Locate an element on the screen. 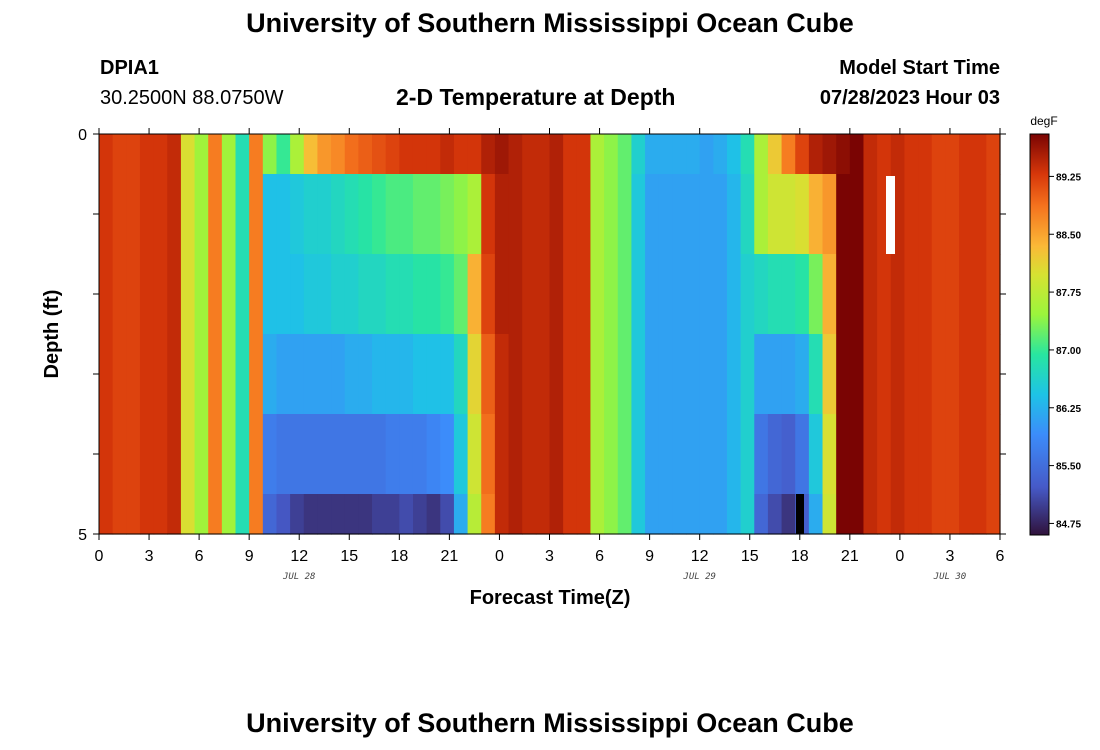 The height and width of the screenshot is (750, 1100). colorbar-unit: degF is located at coordinates (1043, 121).